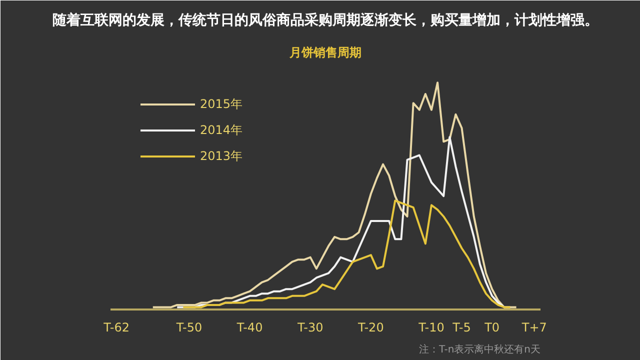  Describe the element at coordinates (221, 156) in the screenshot. I see `legend-label: 2013年` at that location.